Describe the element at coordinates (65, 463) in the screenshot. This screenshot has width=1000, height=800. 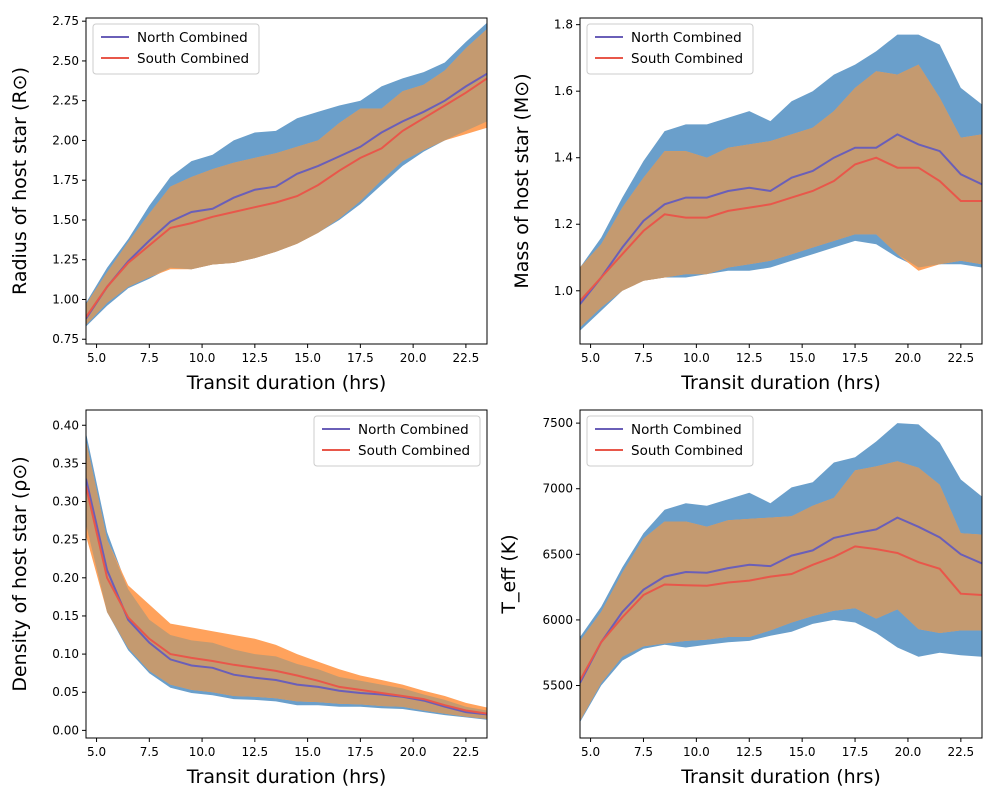
I see `y-tick-label: 0.35` at that location.